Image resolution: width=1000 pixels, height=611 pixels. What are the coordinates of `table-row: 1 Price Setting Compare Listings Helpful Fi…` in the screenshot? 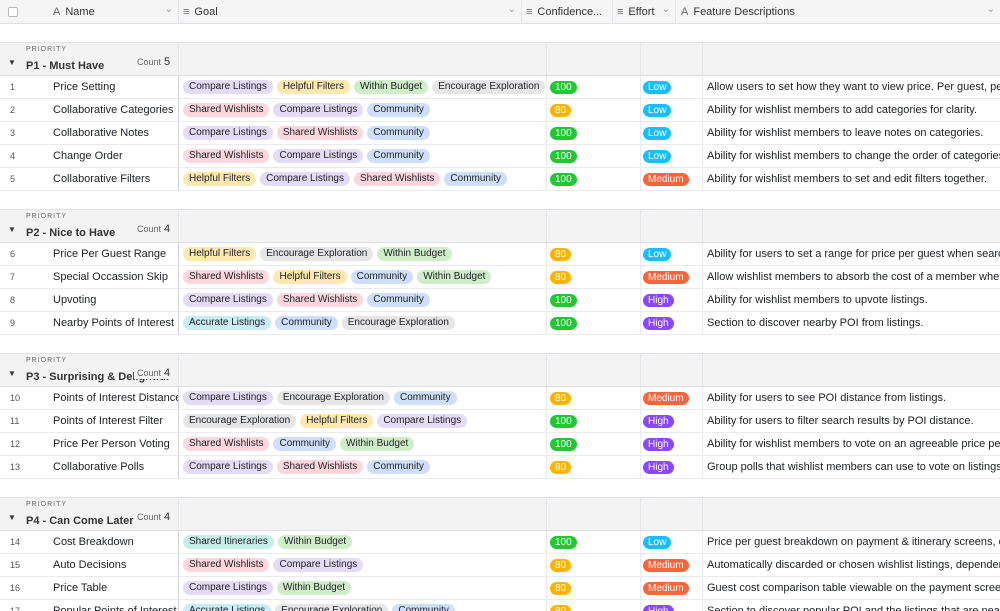 It's located at (500, 87).